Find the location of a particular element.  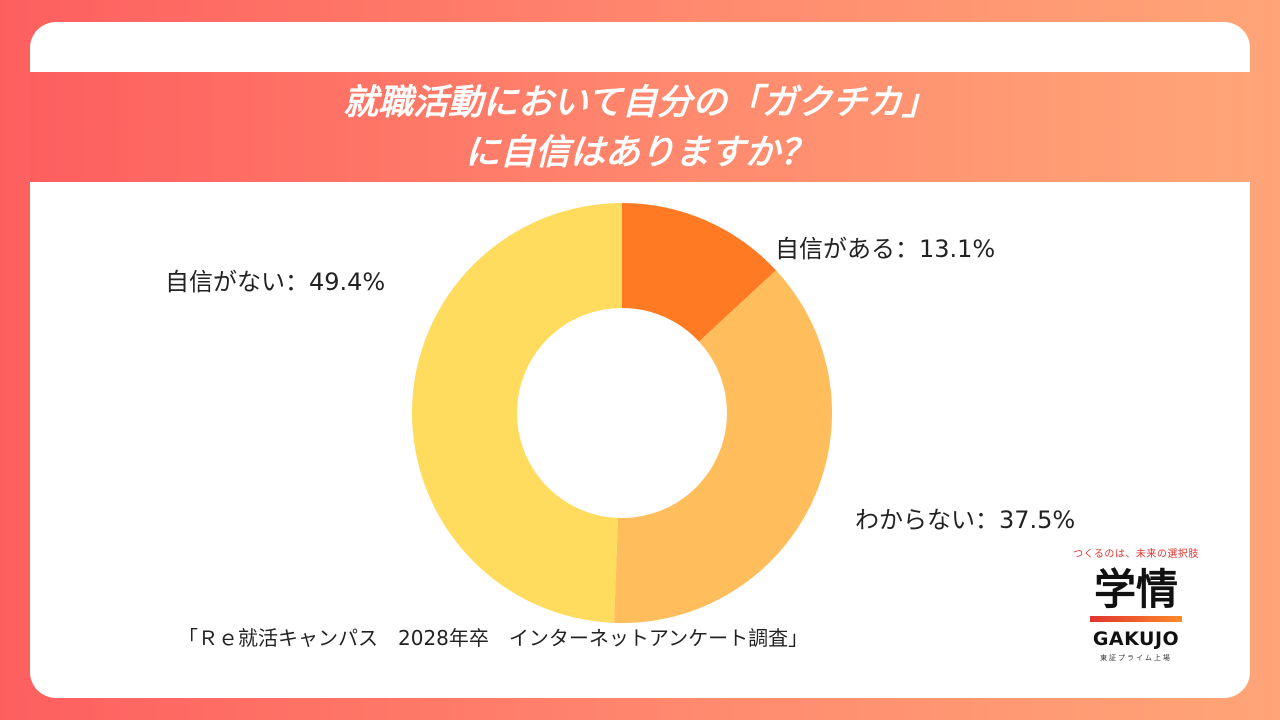

title-line-2: に自信はありますか？ is located at coordinates (639, 153).